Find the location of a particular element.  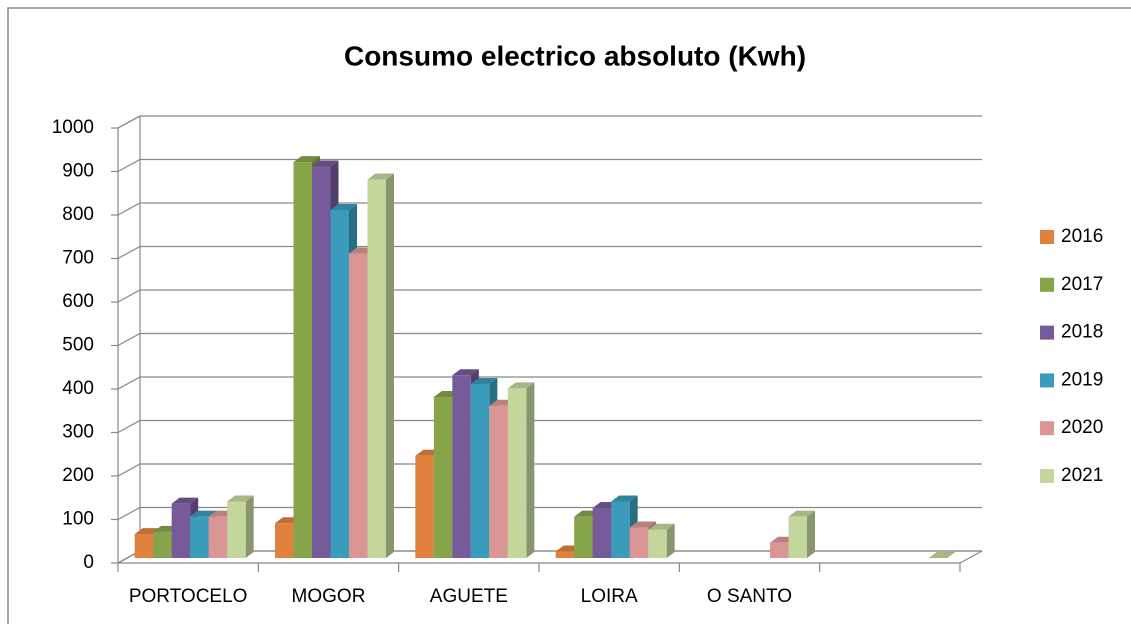

legend-label: 2018 is located at coordinates (1082, 332).